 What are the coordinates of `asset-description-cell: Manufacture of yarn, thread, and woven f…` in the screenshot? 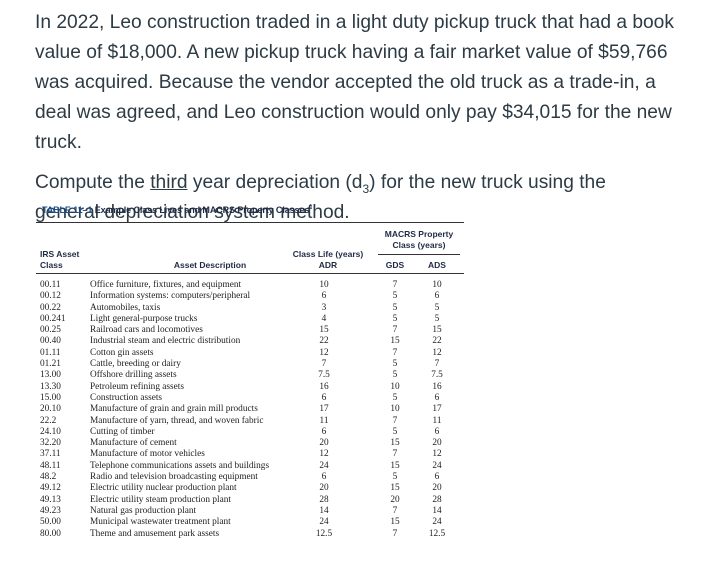 It's located at (177, 420).